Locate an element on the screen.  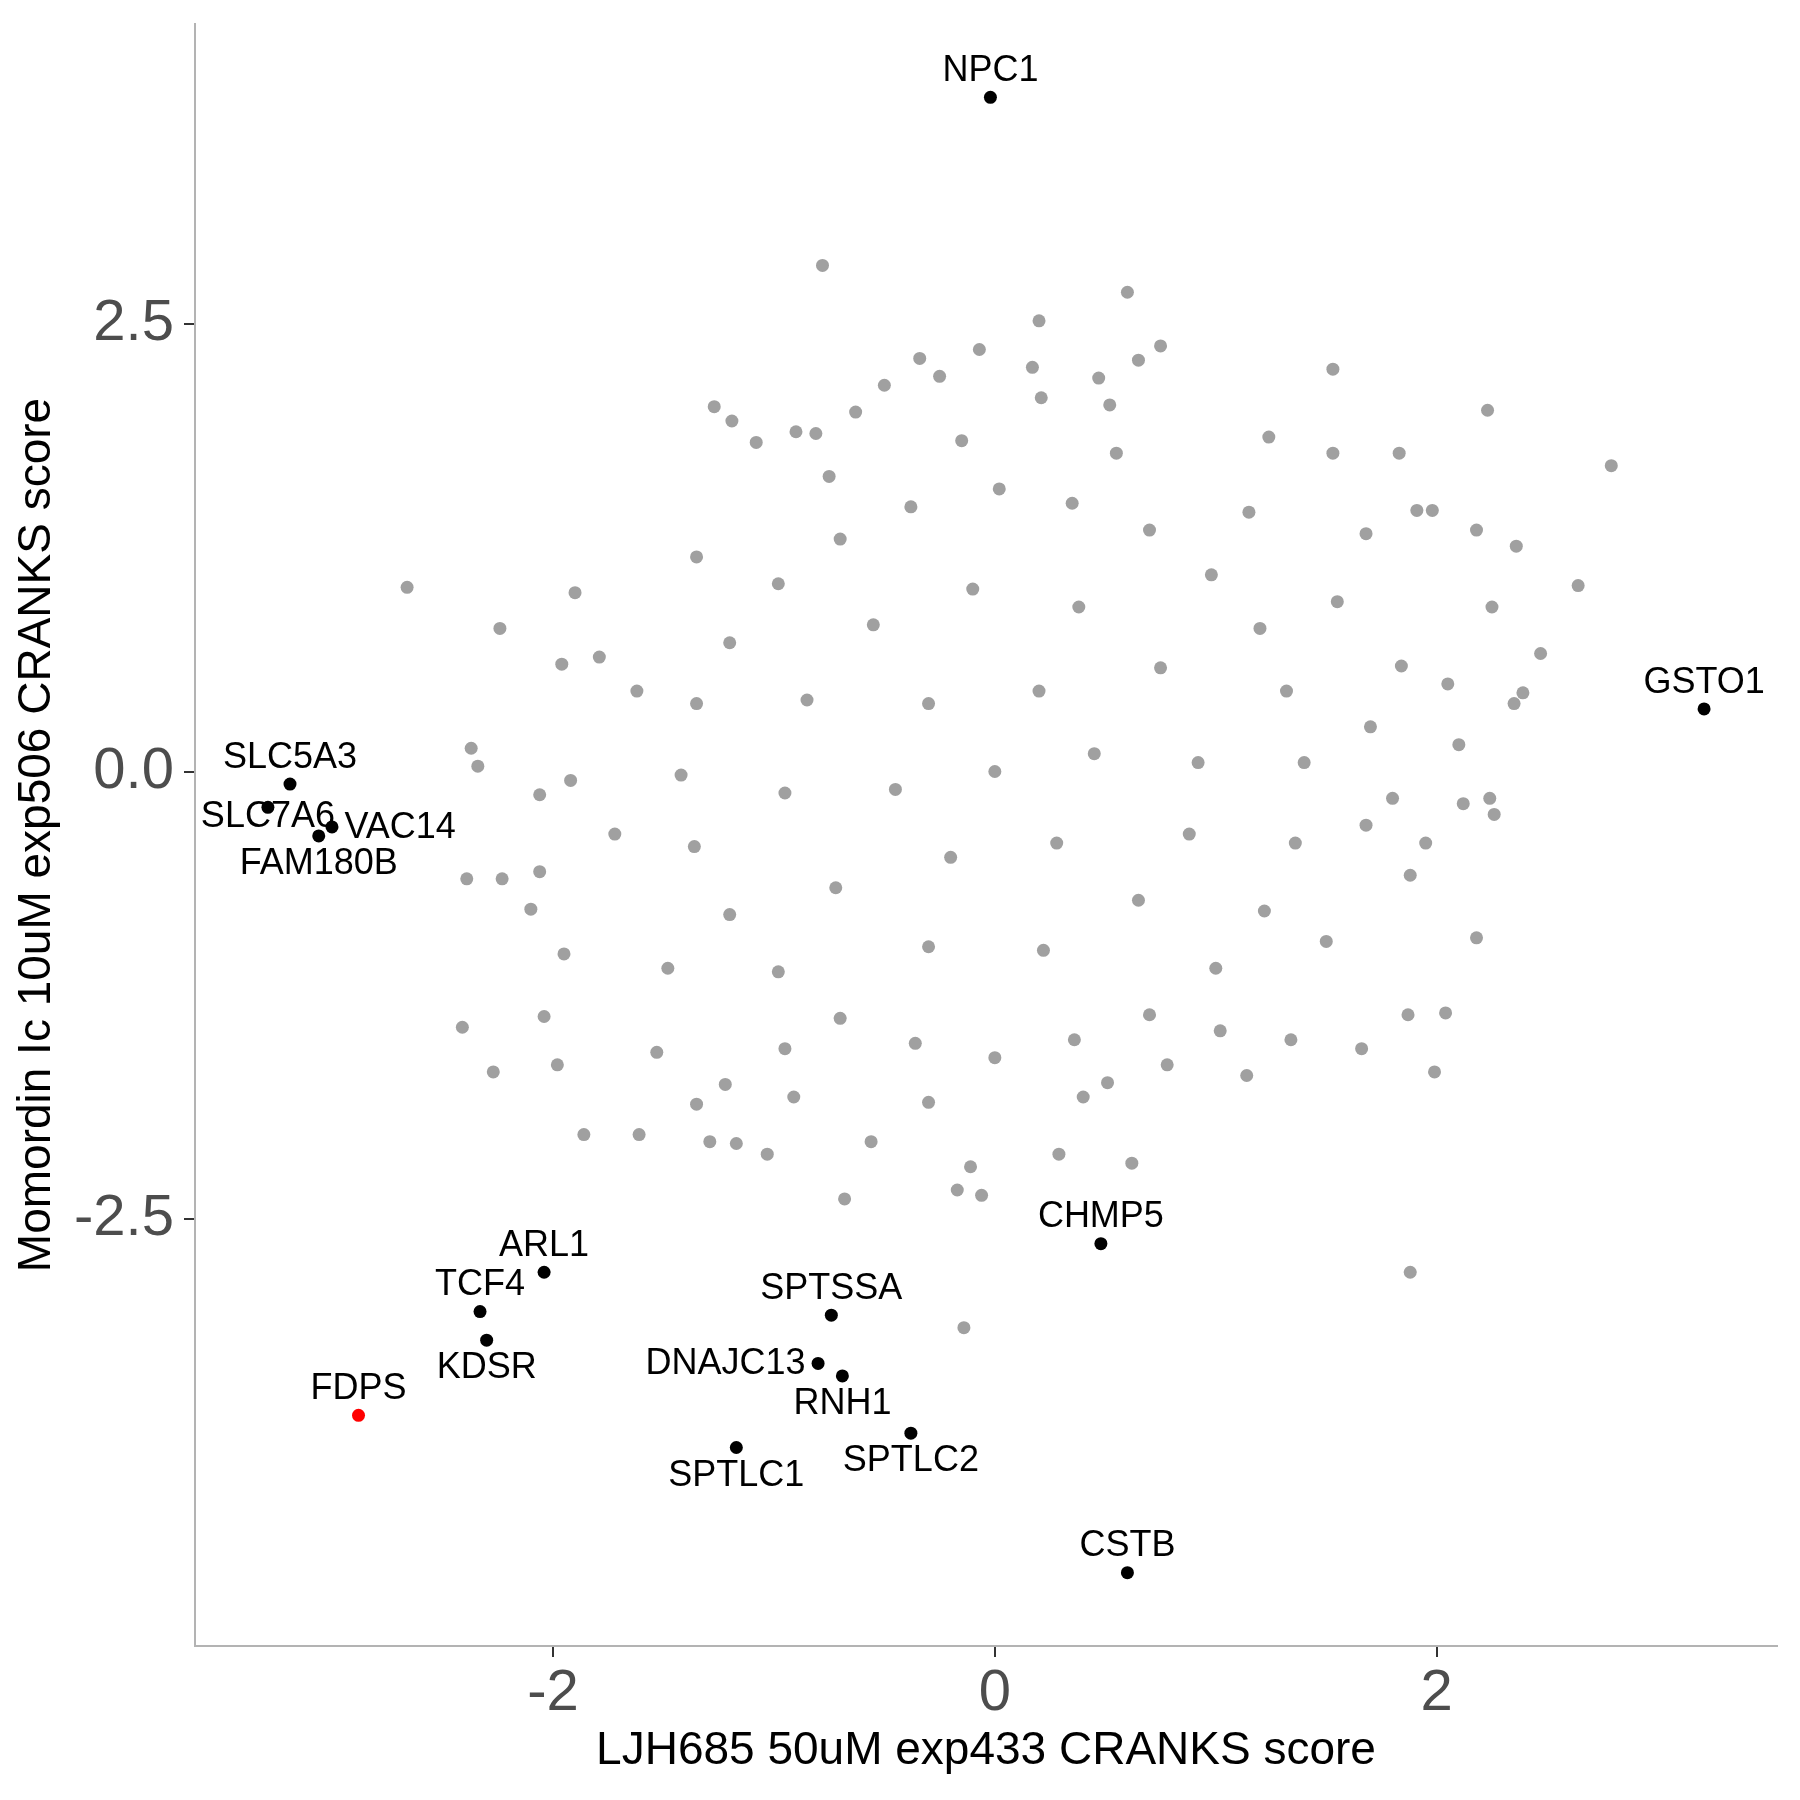
data-label: ARL1 is located at coordinates (544, 1243).